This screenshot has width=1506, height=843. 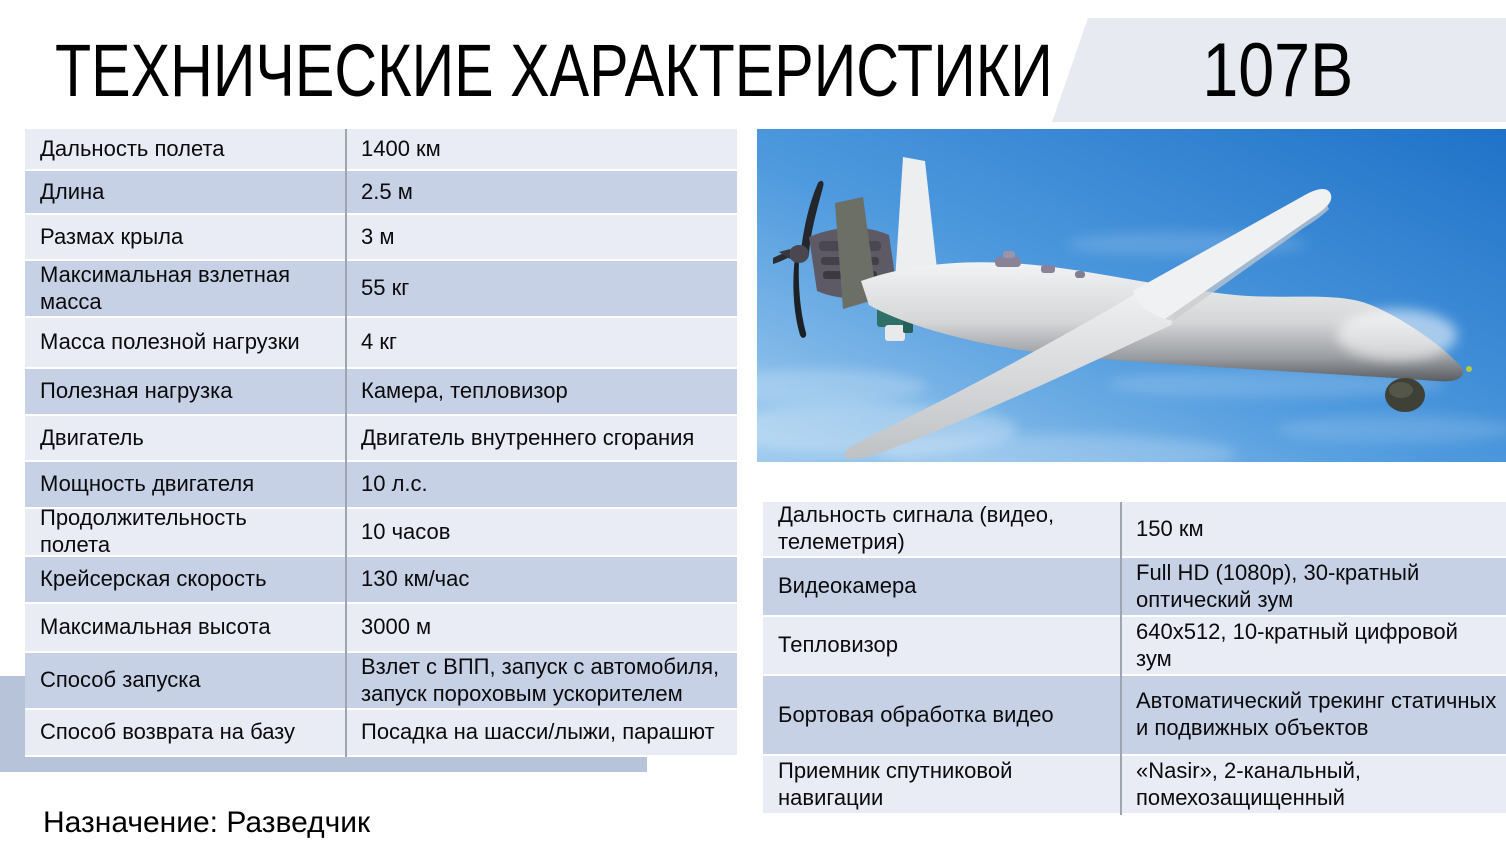 What do you see at coordinates (132, 148) in the screenshot?
I see `spec-label: Дальность полета` at bounding box center [132, 148].